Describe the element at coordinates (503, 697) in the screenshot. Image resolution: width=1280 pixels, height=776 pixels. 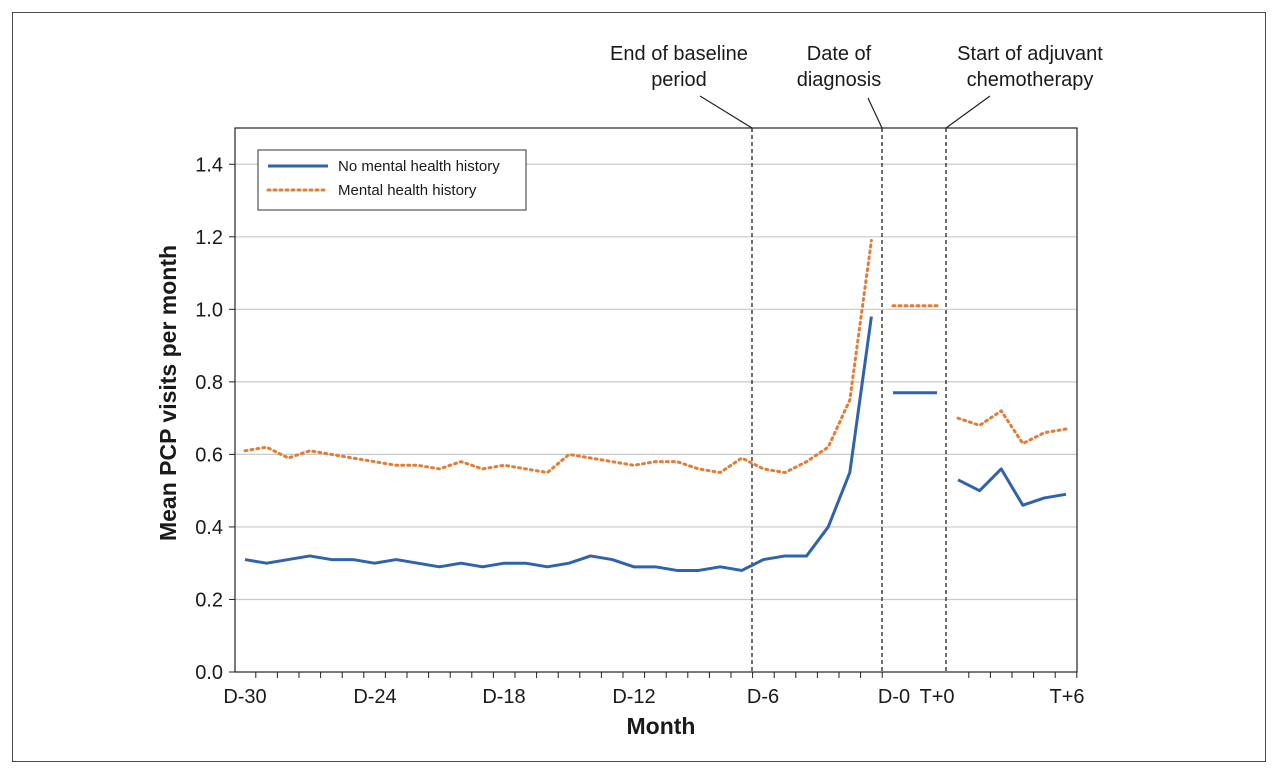
I see `x-tick-label: D-18` at that location.